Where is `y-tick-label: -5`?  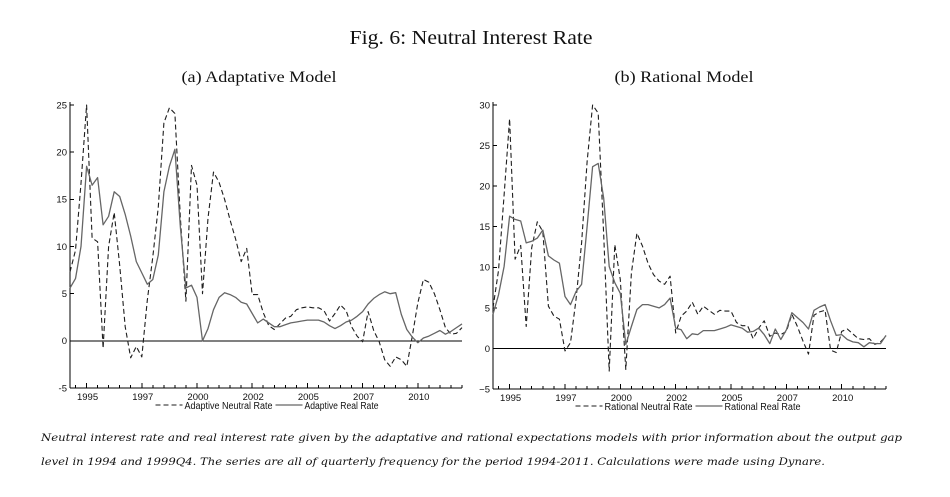 y-tick-label: -5 is located at coordinates (63, 388).